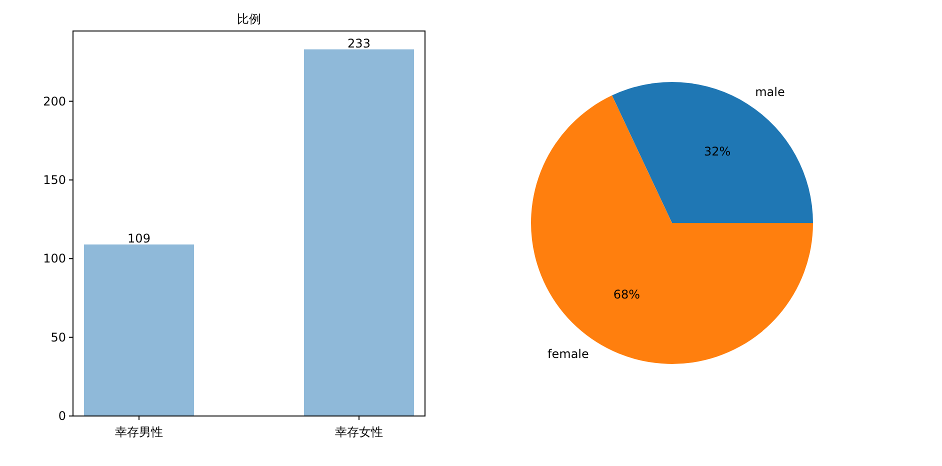 Image resolution: width=942 pixels, height=466 pixels. Describe the element at coordinates (54, 179) in the screenshot. I see `y-tick-label: 150` at that location.